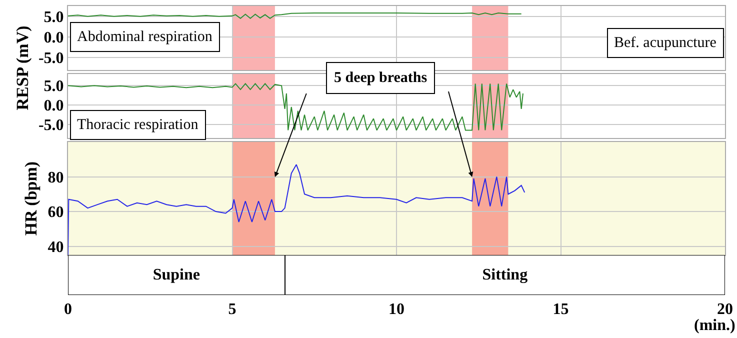 Image resolution: width=737 pixels, height=338 pixels. Describe the element at coordinates (145, 37) in the screenshot. I see `annotation: Abdominal respiration` at that location.